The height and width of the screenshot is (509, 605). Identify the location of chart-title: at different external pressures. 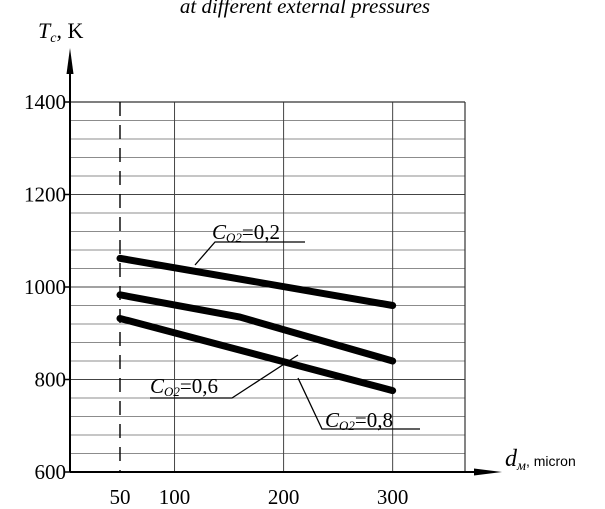
(305, 9).